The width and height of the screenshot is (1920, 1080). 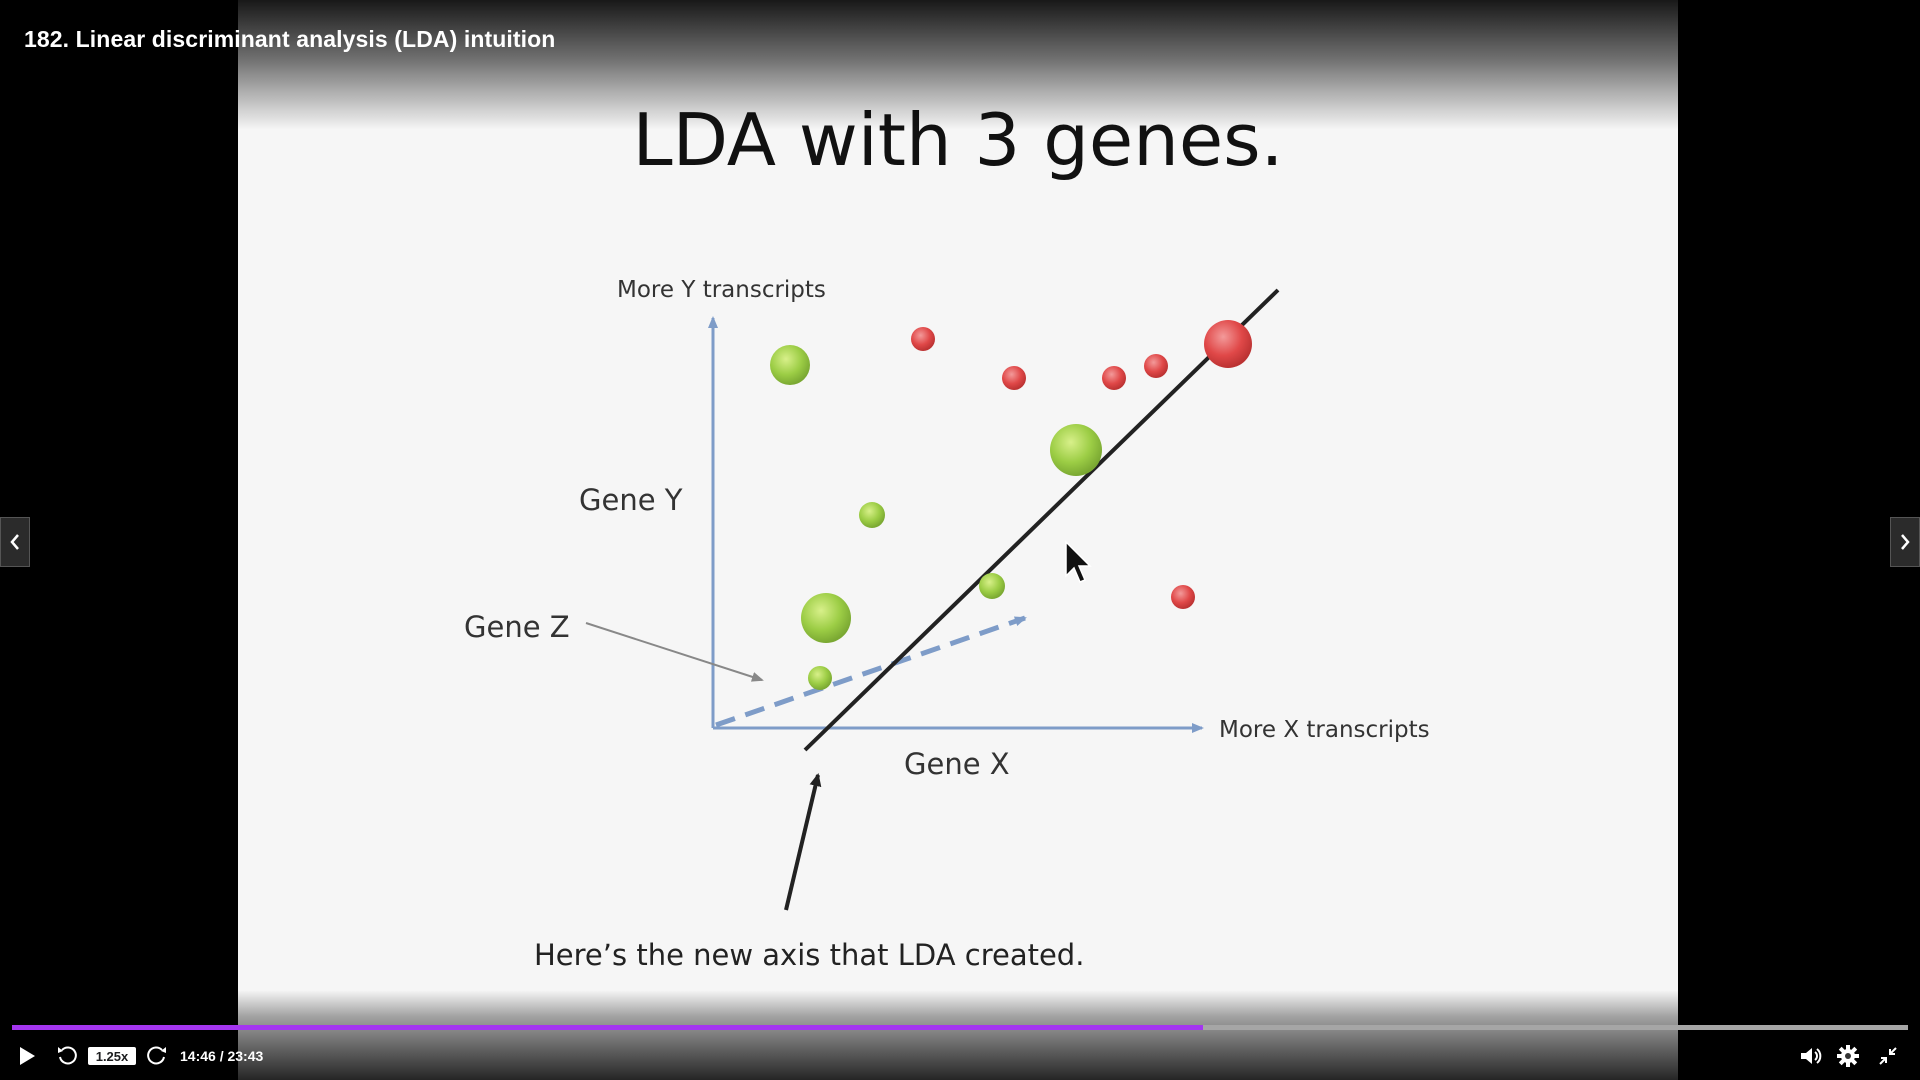 I want to click on progress-fill, so click(x=607, y=1027).